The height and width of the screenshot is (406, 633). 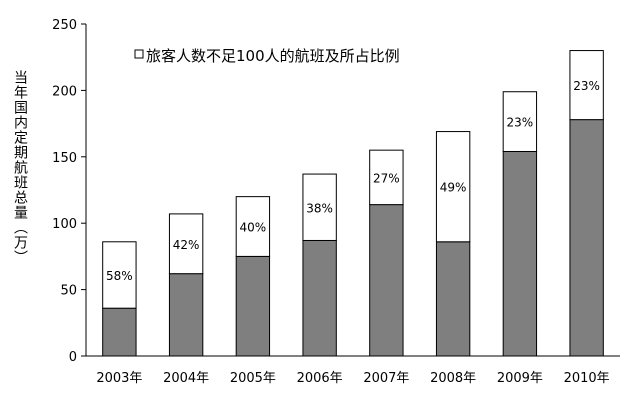 I want to click on x-tick-label: 2007年, so click(x=386, y=378).